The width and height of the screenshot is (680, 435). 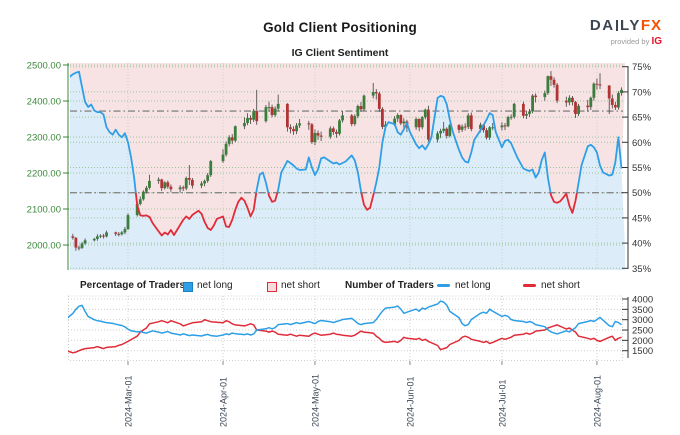 I want to click on traders-chart, so click(x=345, y=328).